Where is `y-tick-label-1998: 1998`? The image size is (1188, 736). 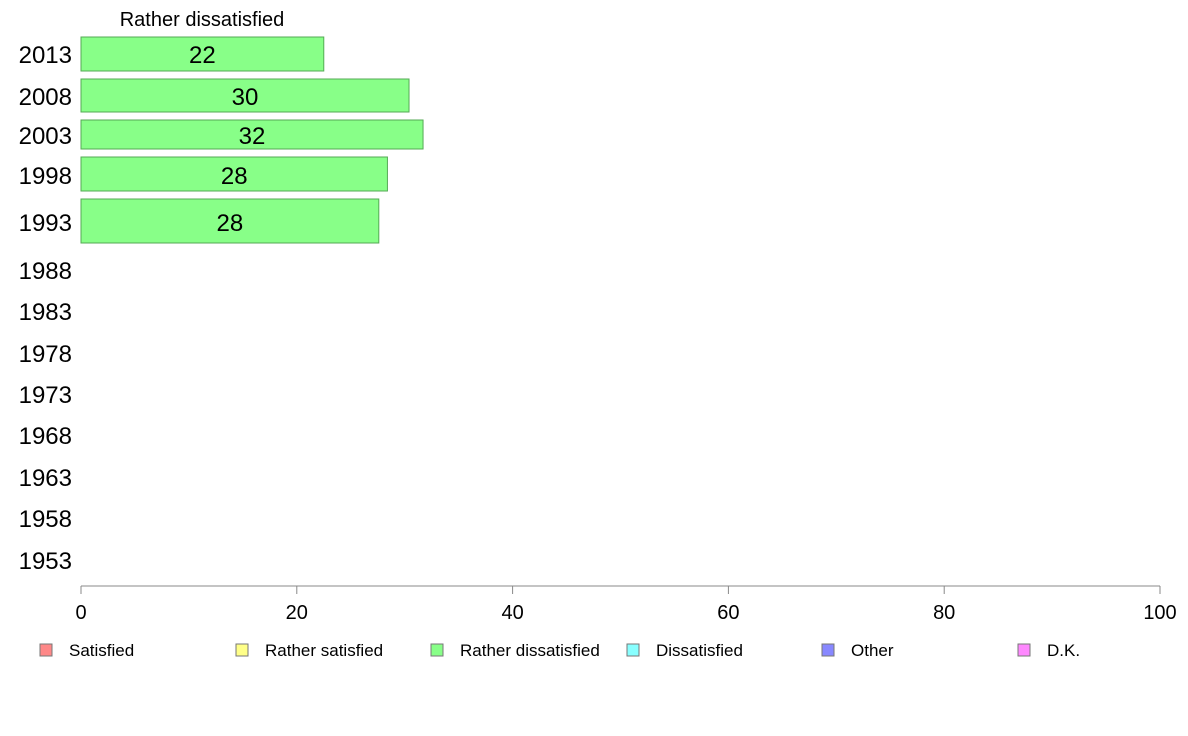 y-tick-label-1998: 1998 is located at coordinates (45, 176).